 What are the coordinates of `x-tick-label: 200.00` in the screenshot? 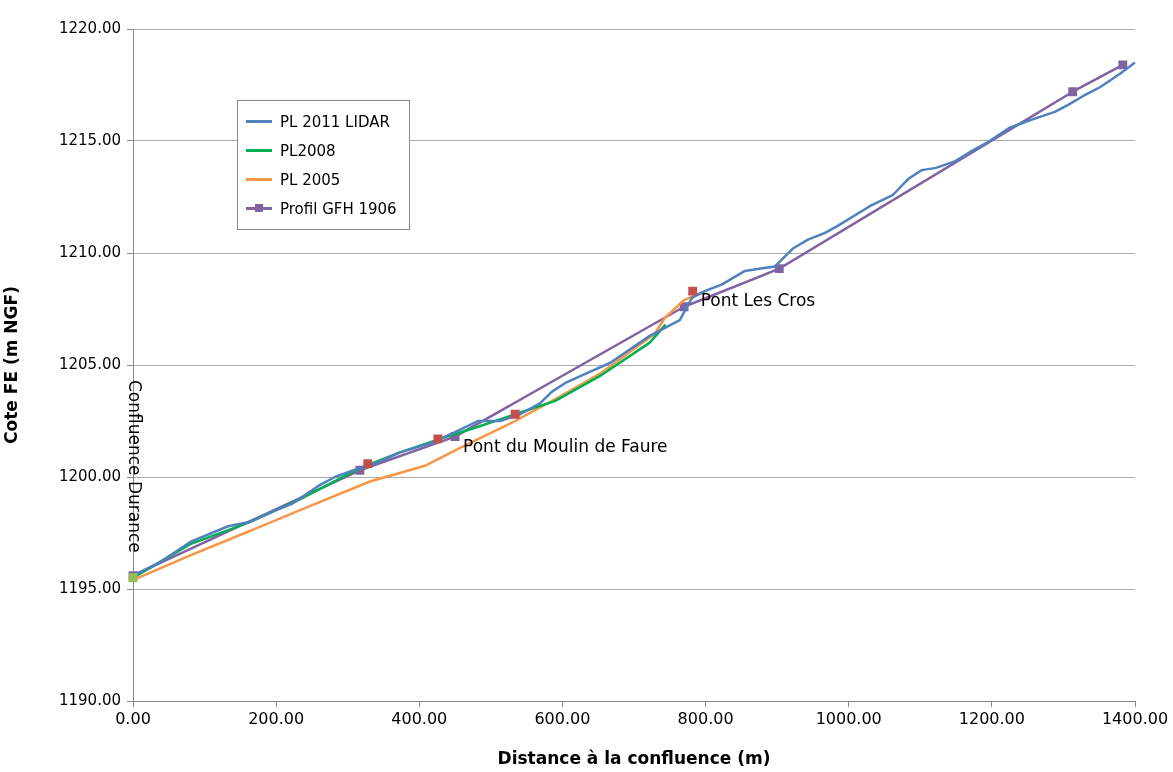 It's located at (276, 718).